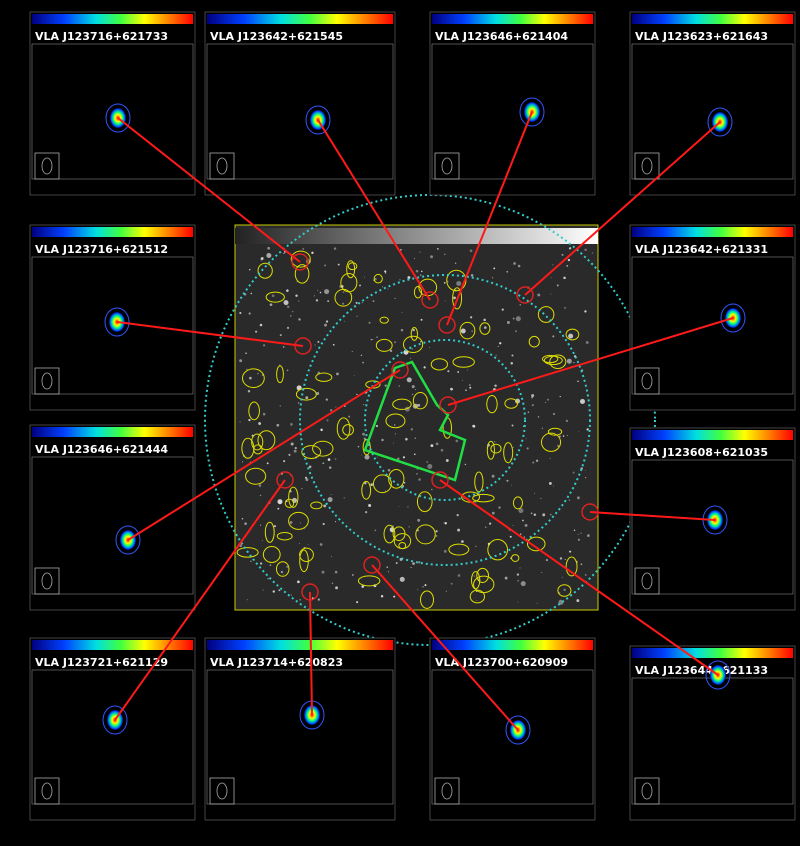  I want to click on panel-label: VLA J123700+620909, so click(501, 662).